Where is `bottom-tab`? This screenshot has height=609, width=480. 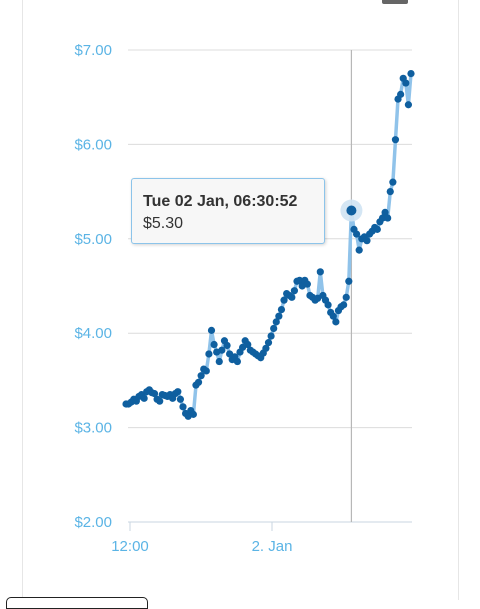 bottom-tab is located at coordinates (77, 603).